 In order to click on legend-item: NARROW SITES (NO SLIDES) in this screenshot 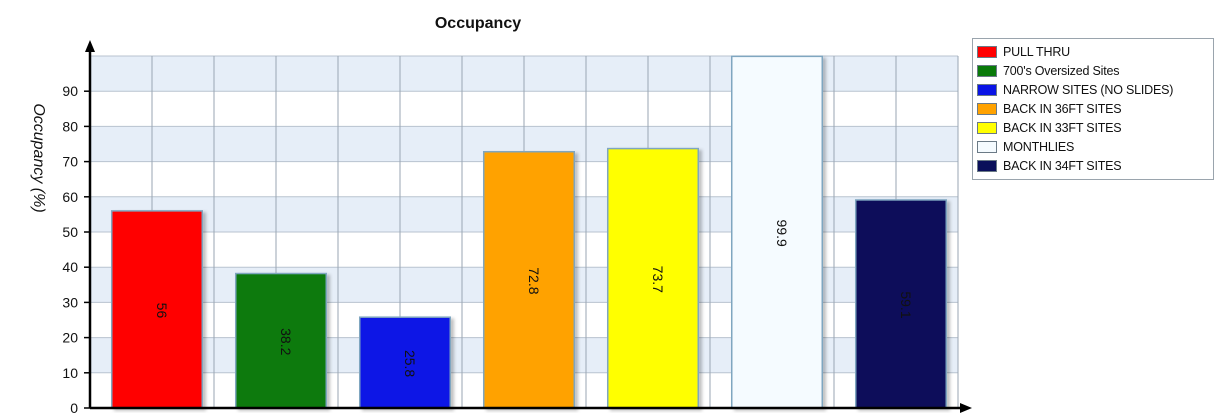, I will do `click(1093, 89)`.